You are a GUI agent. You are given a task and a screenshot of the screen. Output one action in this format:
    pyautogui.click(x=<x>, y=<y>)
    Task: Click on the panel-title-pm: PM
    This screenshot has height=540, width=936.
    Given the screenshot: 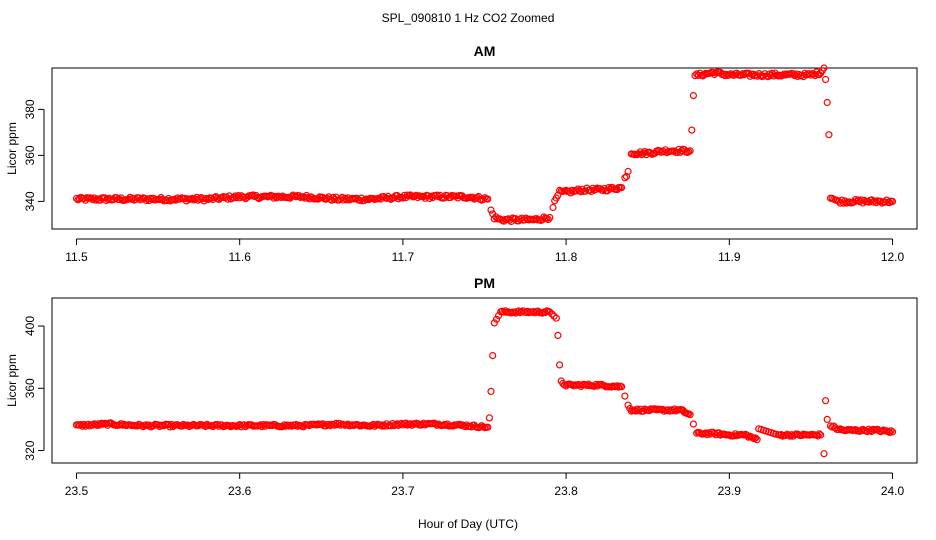 What is the action you would take?
    pyautogui.click(x=484, y=283)
    